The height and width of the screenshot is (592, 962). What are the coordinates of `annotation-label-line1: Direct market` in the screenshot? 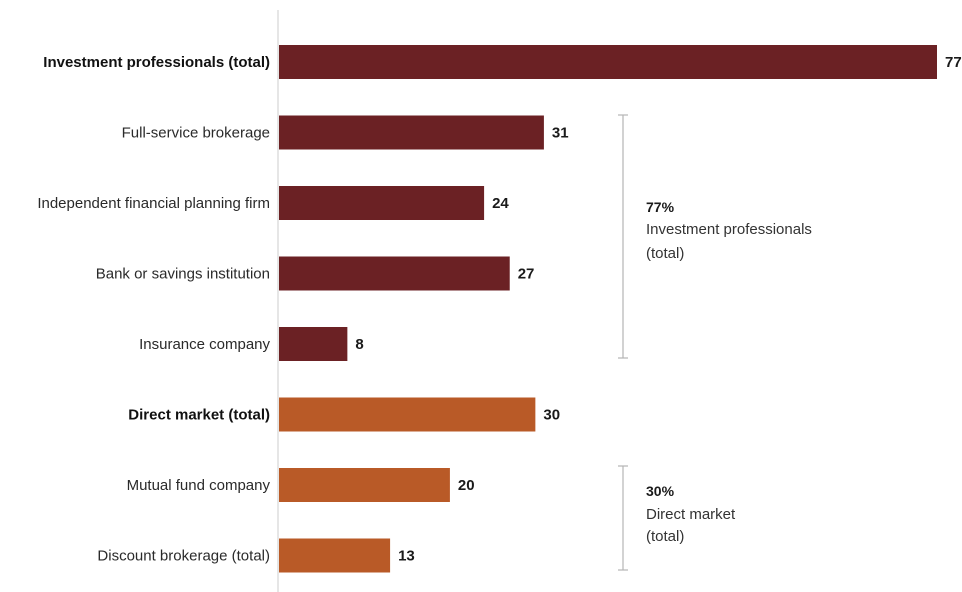 It's located at (691, 514).